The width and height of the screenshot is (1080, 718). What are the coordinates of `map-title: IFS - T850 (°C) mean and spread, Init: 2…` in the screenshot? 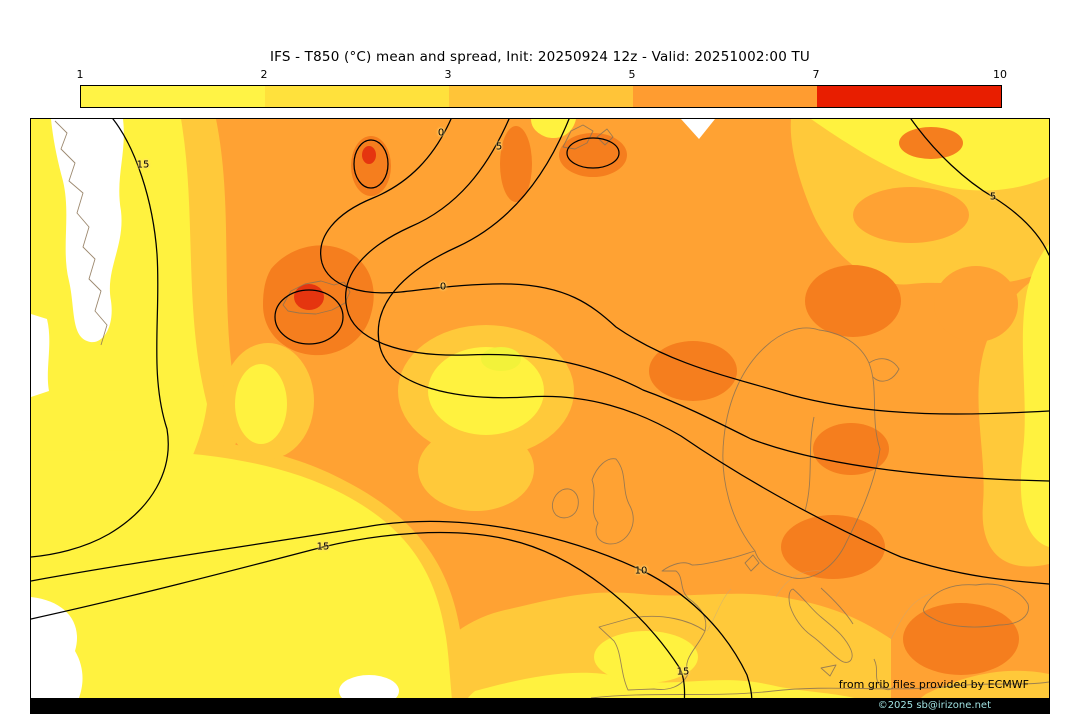 It's located at (540, 57).